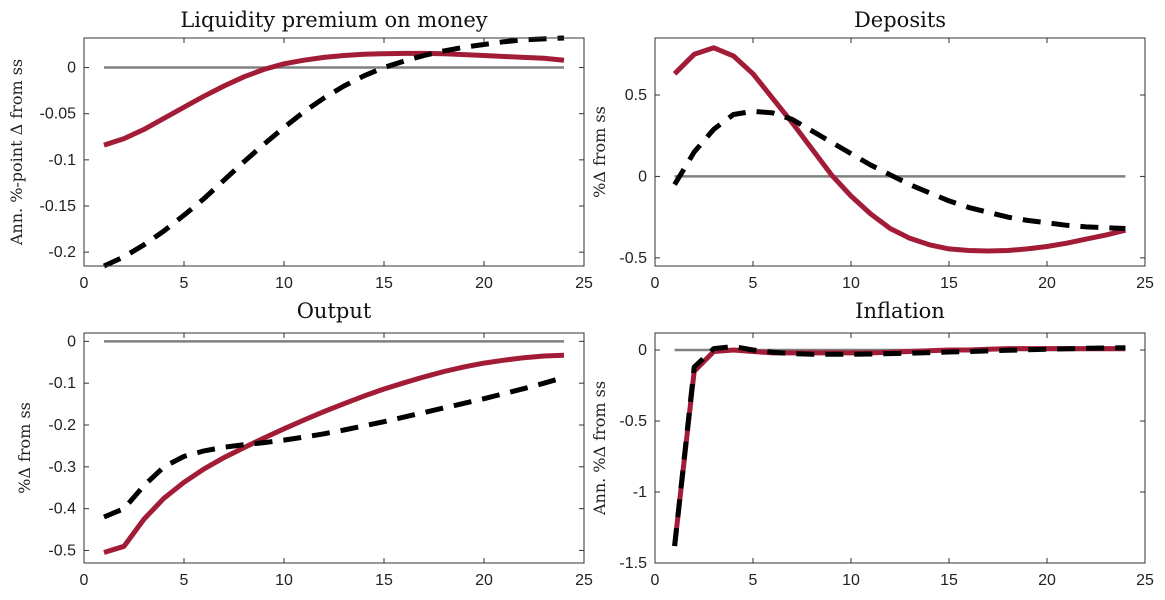 This screenshot has width=1165, height=600. I want to click on panel-liquidity-premium-on-money-ytick-label: -0.1, so click(62, 160).